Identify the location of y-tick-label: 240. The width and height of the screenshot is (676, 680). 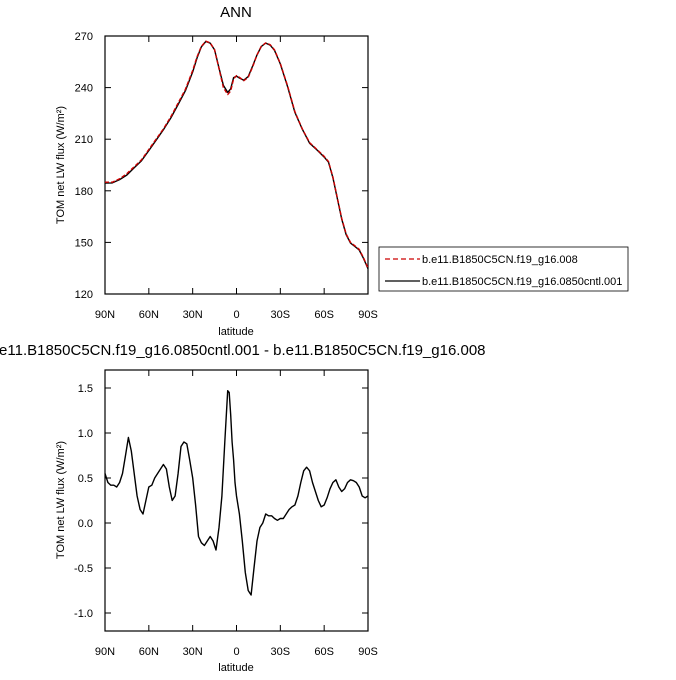
(84, 89).